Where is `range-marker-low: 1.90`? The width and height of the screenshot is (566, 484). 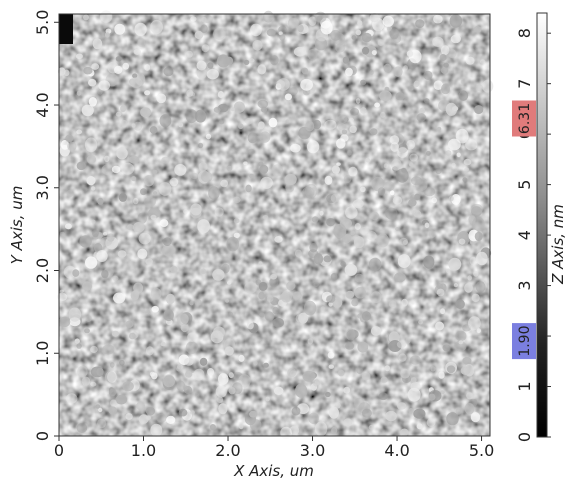 range-marker-low: 1.90 is located at coordinates (524, 341).